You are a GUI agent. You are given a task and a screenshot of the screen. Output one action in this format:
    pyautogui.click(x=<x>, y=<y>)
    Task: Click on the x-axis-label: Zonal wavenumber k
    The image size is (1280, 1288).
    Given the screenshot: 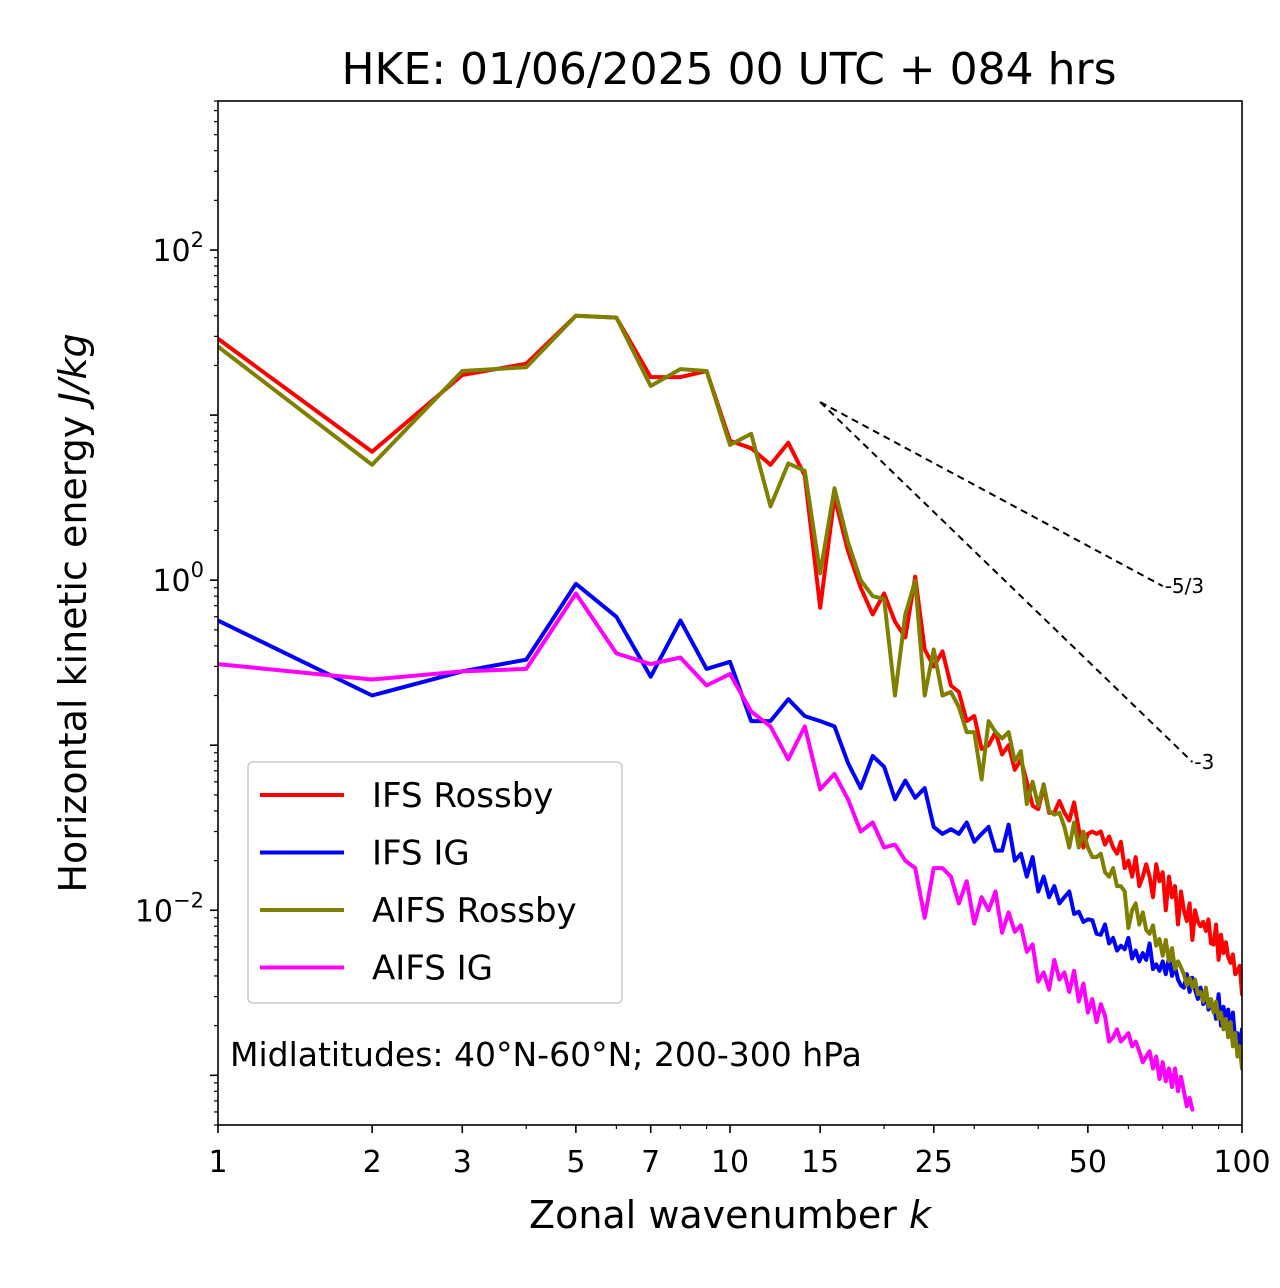 What is the action you would take?
    pyautogui.click(x=731, y=1215)
    